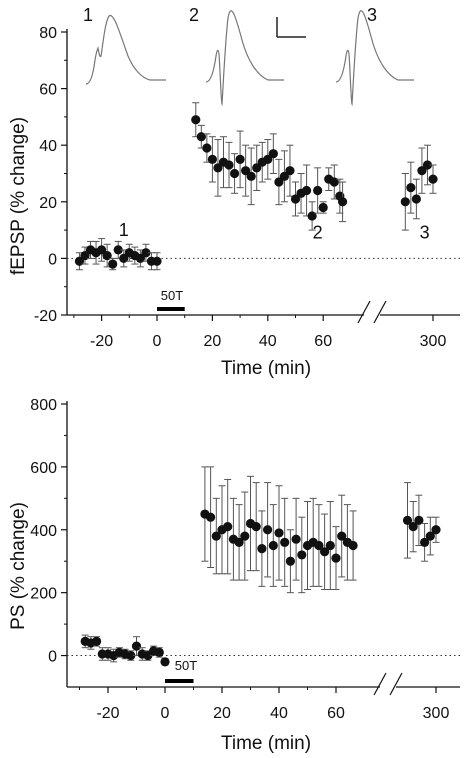  I want to click on fepsp-y-tick-label: -20, so click(45, 316).